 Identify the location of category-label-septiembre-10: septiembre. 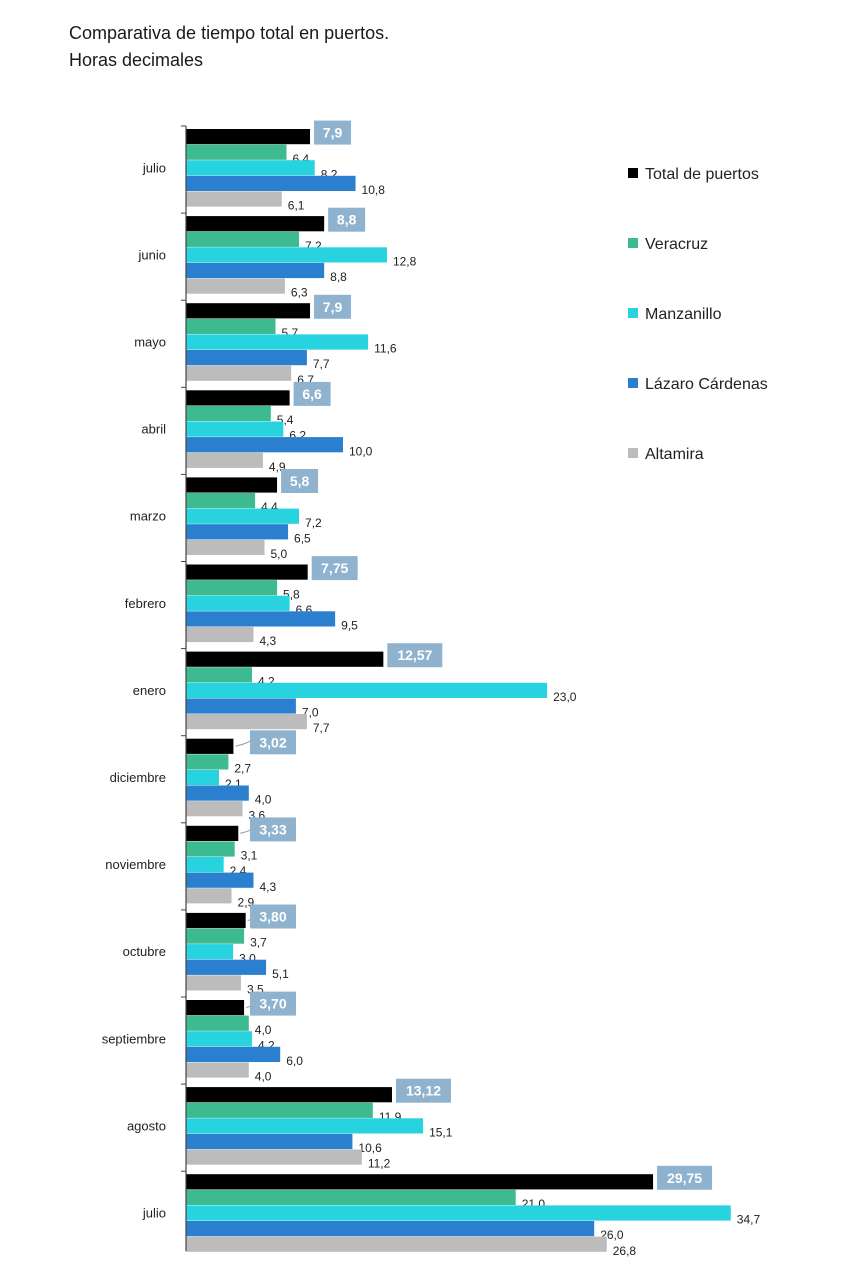
(134, 1038).